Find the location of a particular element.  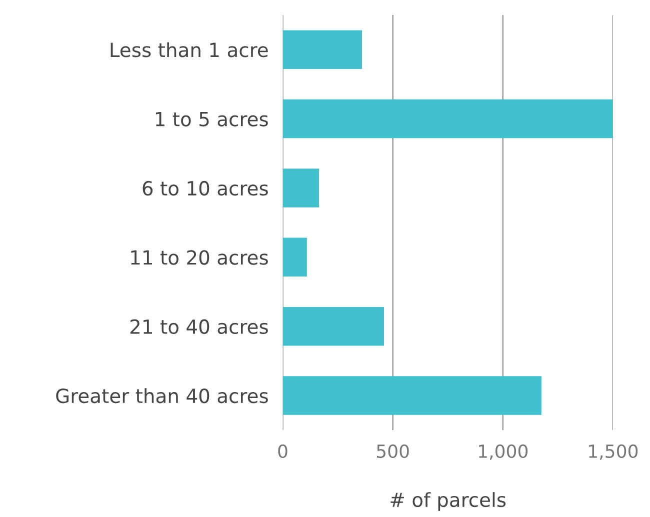

y-tick-label: 11 to 20 acres is located at coordinates (199, 257).